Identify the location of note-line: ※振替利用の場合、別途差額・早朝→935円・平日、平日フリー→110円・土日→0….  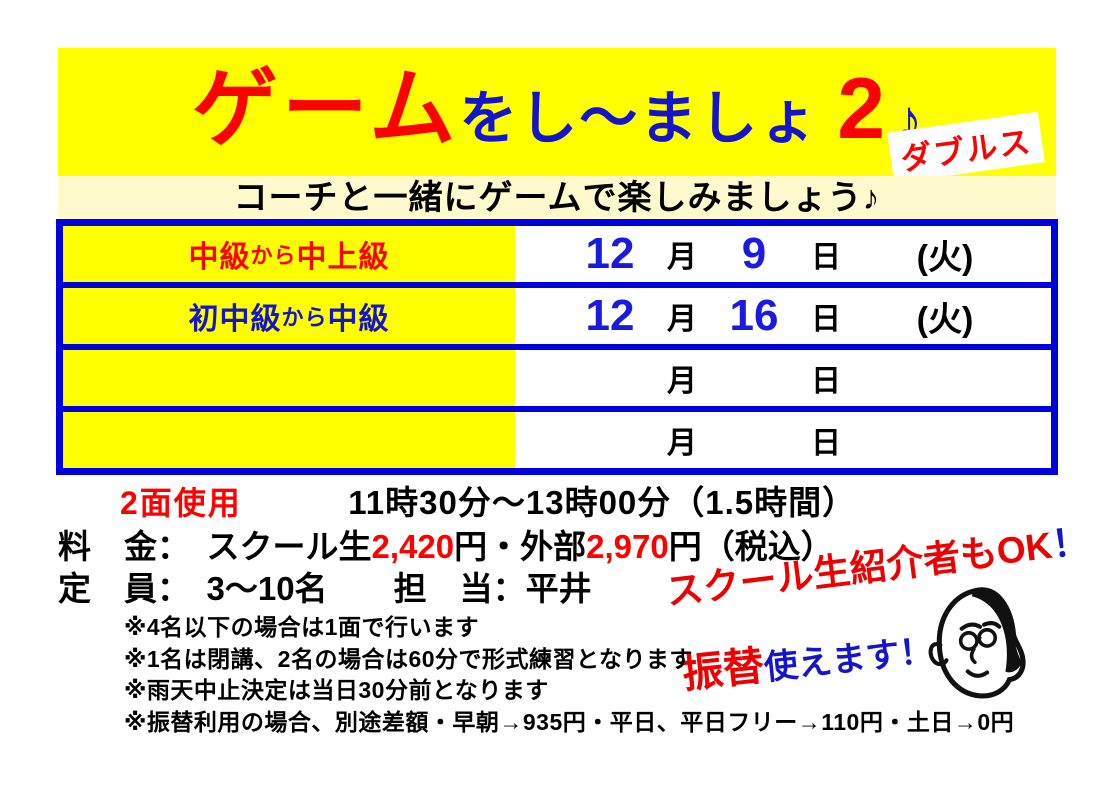
(569, 721).